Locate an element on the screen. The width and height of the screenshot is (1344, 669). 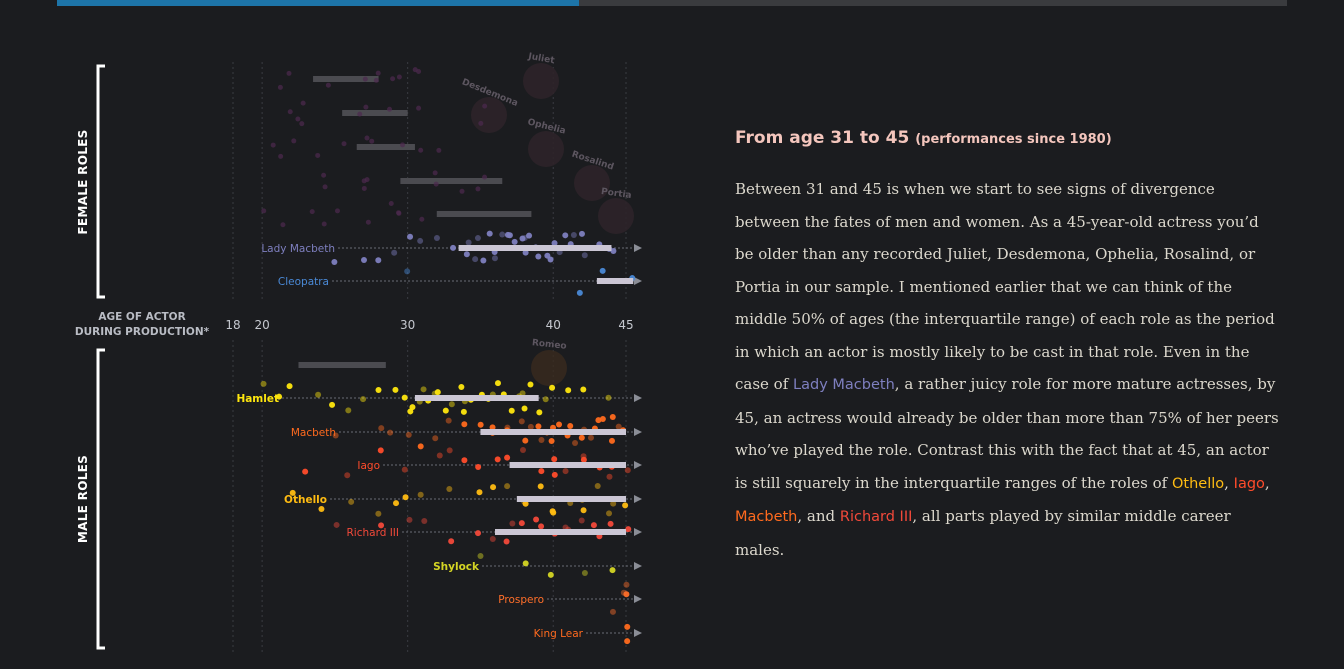
male-roles-label: MALE ROLES is located at coordinates (83, 499).